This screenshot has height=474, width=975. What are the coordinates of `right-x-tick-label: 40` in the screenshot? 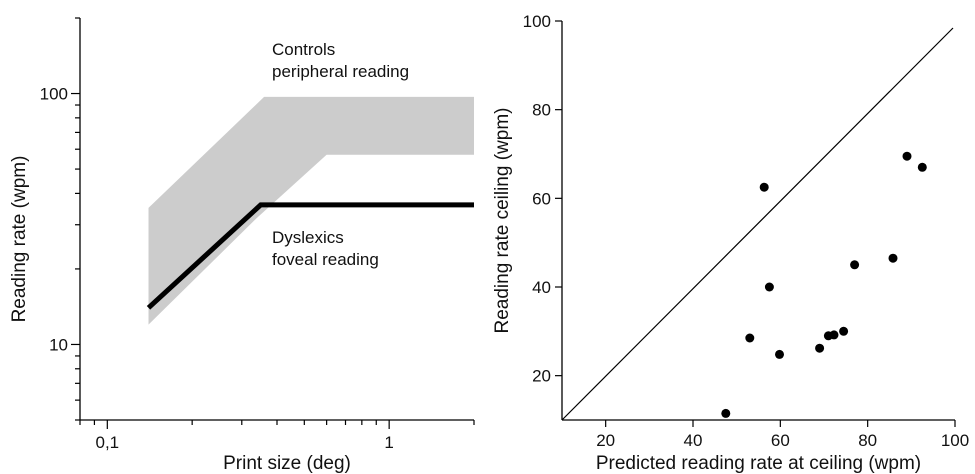 It's located at (693, 440).